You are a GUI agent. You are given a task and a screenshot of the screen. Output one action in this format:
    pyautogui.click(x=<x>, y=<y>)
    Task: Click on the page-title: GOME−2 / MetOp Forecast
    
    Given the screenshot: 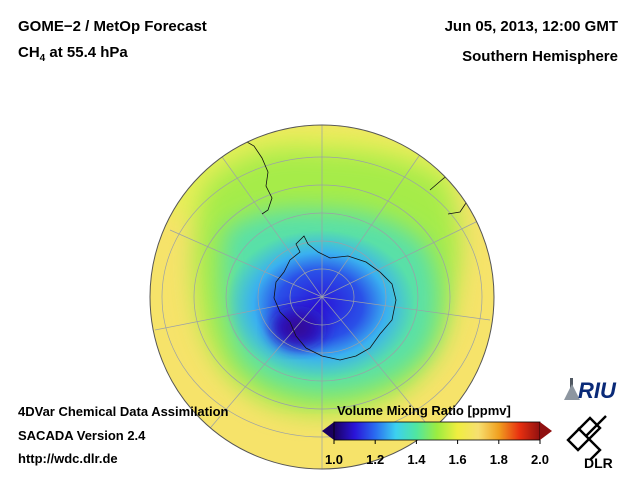 What is the action you would take?
    pyautogui.click(x=112, y=26)
    